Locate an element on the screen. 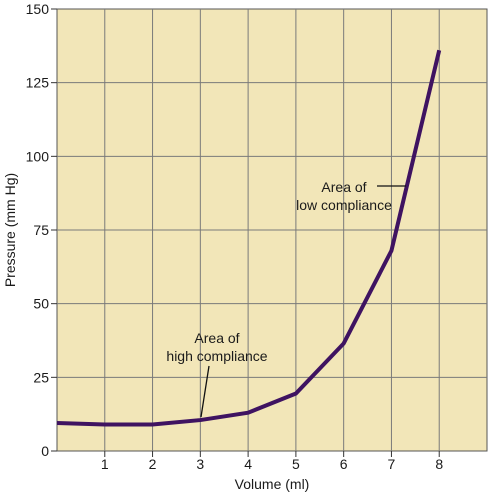  x-tick-label: 5 is located at coordinates (296, 464).